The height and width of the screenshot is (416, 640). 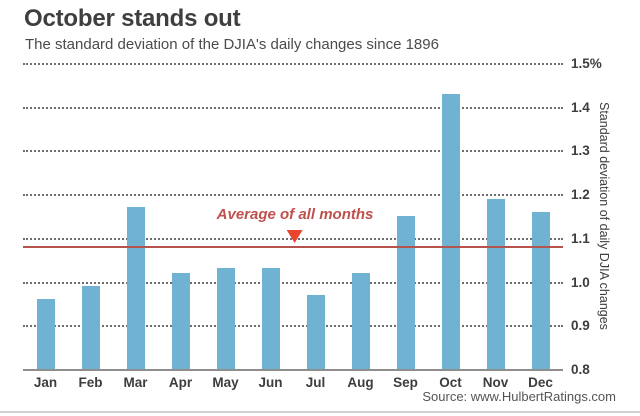 What do you see at coordinates (540, 290) in the screenshot?
I see `bar-dec` at bounding box center [540, 290].